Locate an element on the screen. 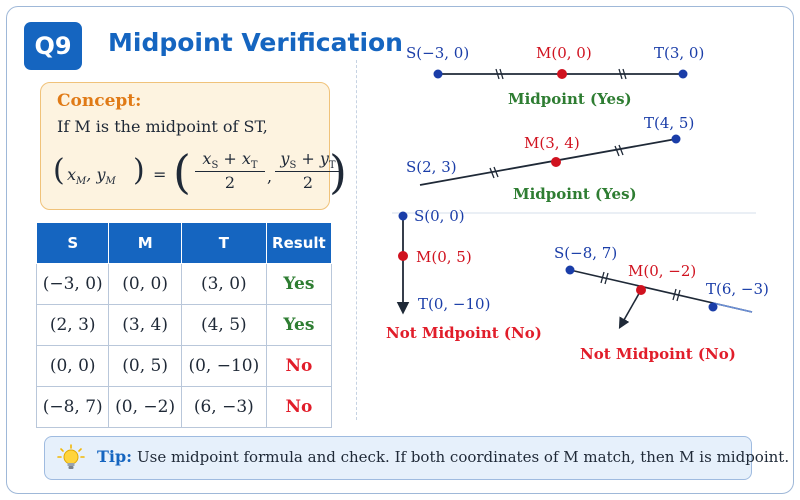 The image size is (800, 500). question-badge: Q9 is located at coordinates (53, 46).